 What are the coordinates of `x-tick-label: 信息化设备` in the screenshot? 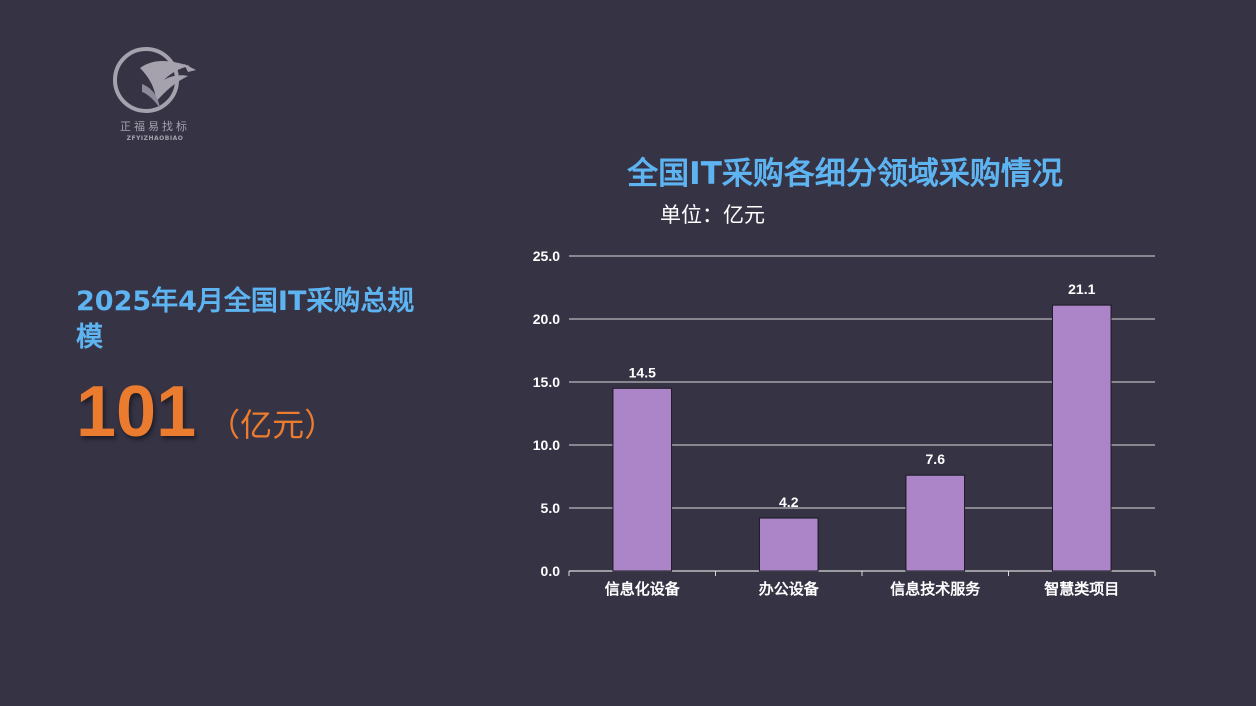 It's located at (643, 589).